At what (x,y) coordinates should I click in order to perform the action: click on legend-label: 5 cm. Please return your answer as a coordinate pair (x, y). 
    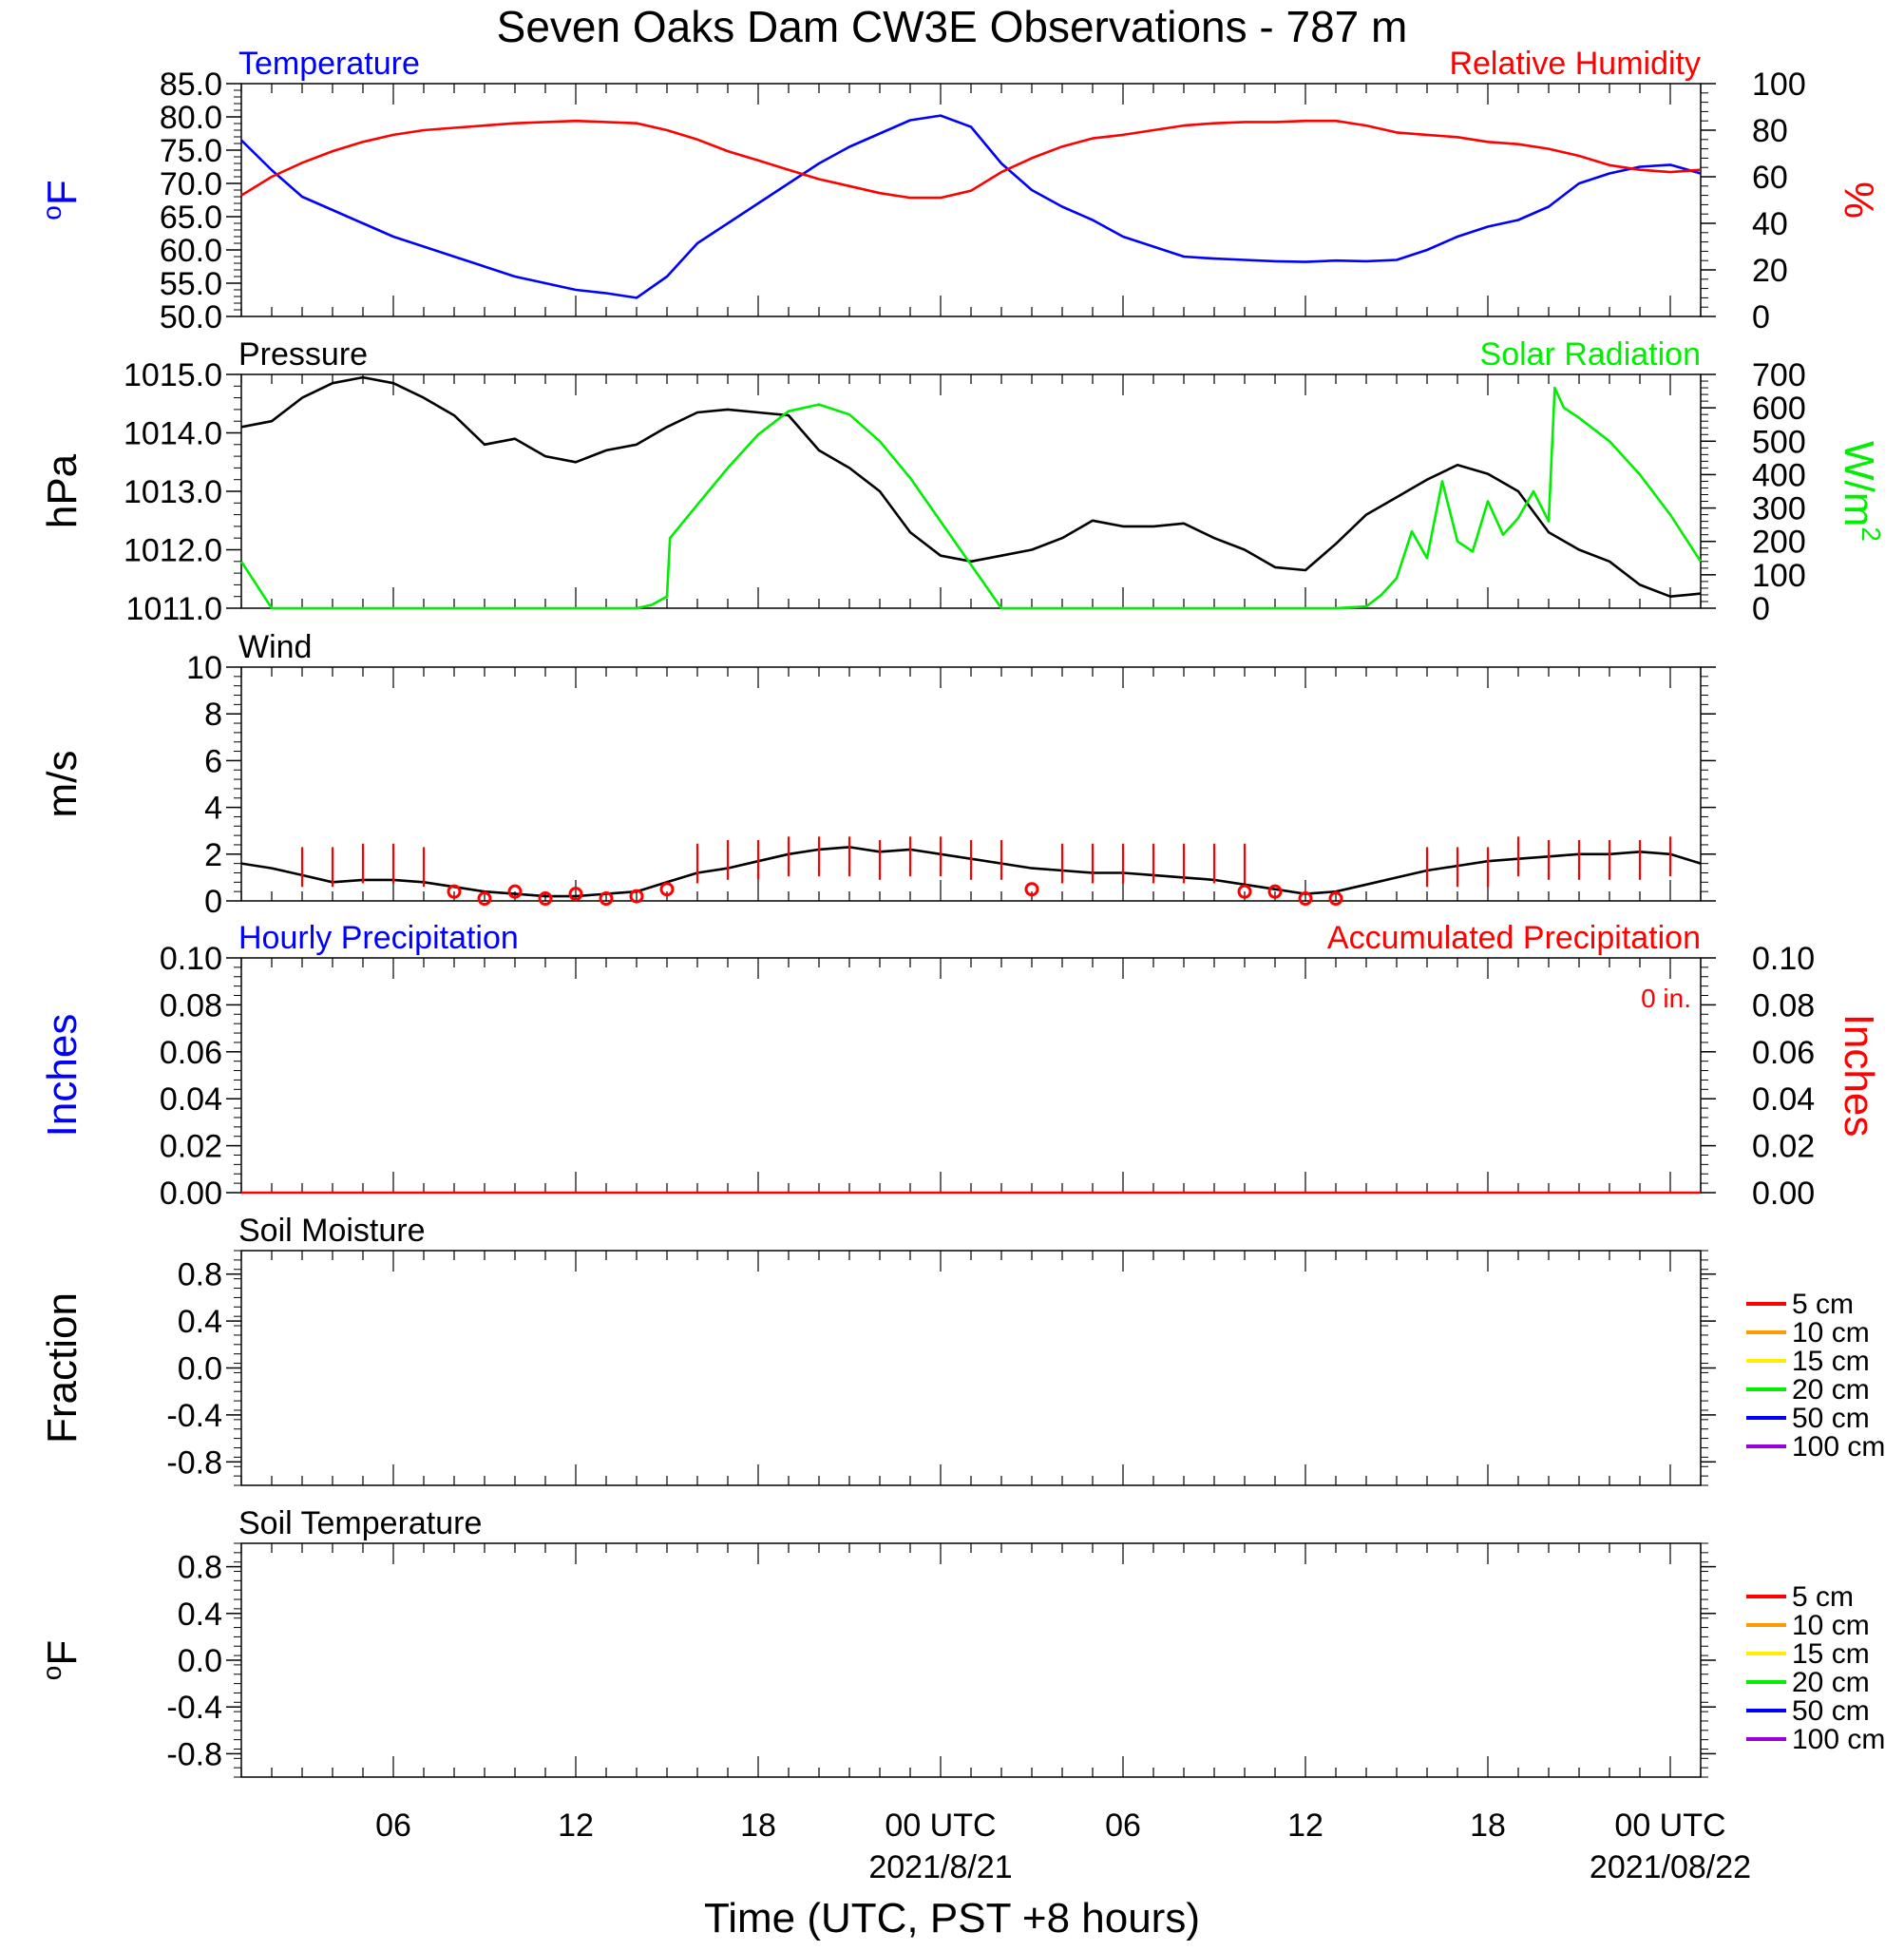
    Looking at the image, I should click on (1823, 1597).